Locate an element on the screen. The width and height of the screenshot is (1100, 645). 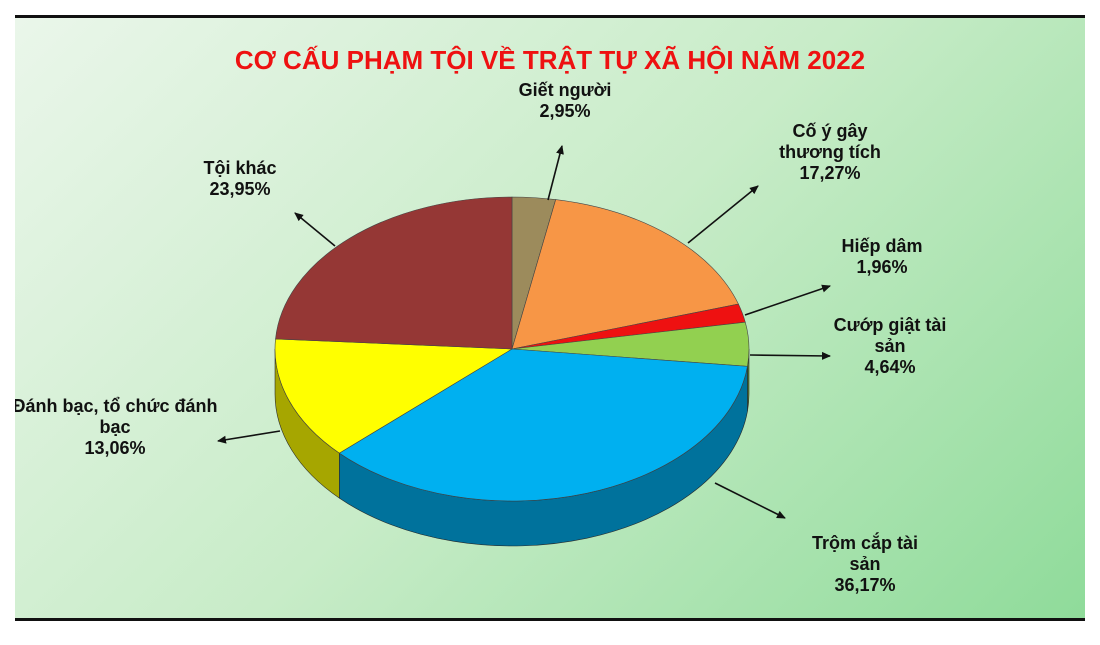
value-label: 13,06% is located at coordinates (115, 448).